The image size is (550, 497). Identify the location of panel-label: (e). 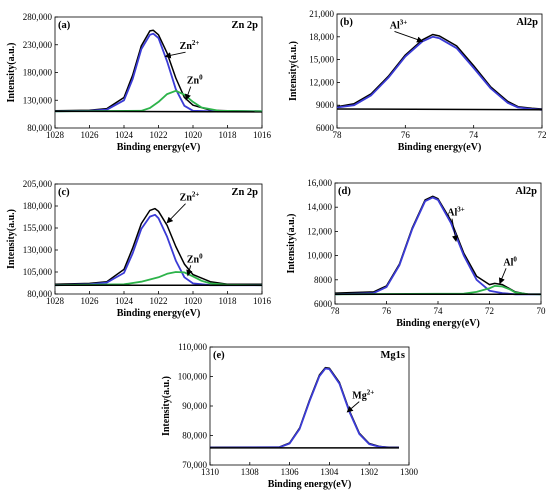
(219, 355).